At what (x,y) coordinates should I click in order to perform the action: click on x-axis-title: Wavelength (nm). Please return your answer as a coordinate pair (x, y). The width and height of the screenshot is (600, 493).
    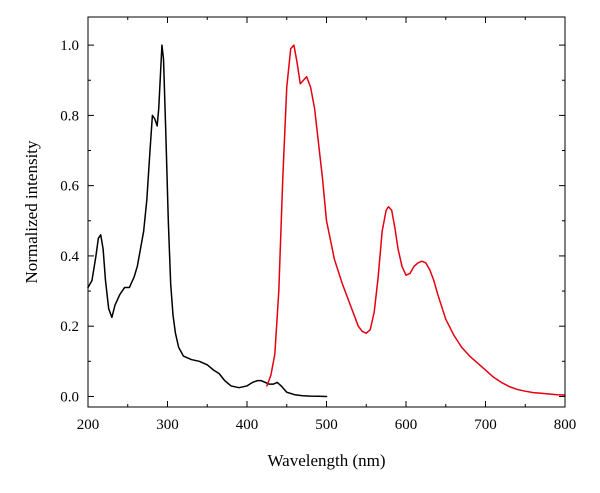
    Looking at the image, I should click on (326, 460).